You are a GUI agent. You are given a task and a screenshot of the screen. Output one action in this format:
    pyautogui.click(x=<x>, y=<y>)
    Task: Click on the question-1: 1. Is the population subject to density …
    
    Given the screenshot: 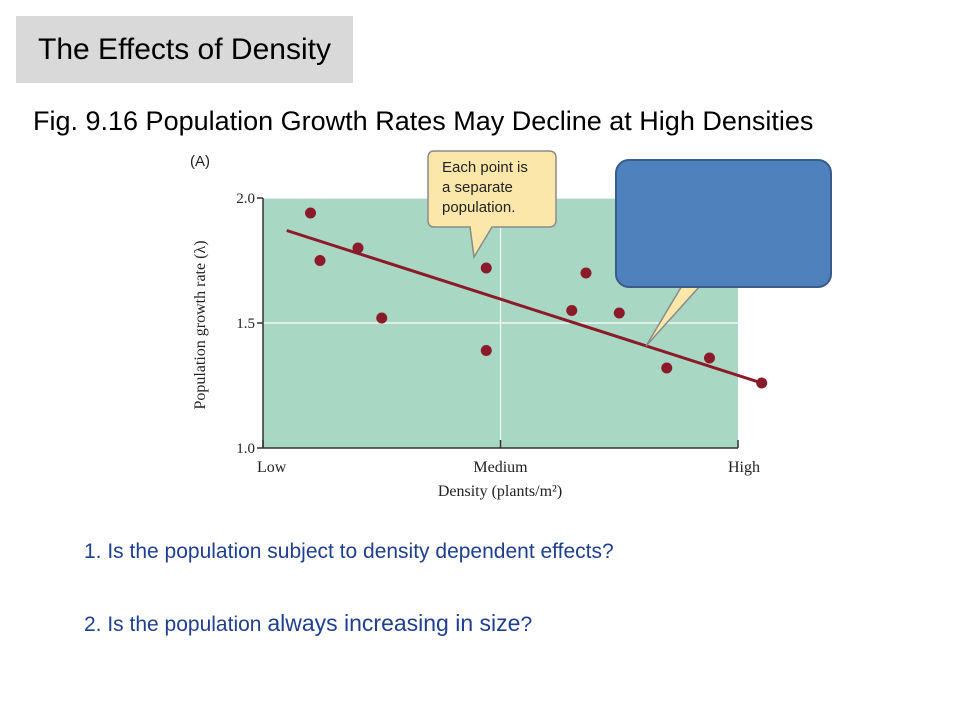 What is the action you would take?
    pyautogui.click(x=349, y=551)
    